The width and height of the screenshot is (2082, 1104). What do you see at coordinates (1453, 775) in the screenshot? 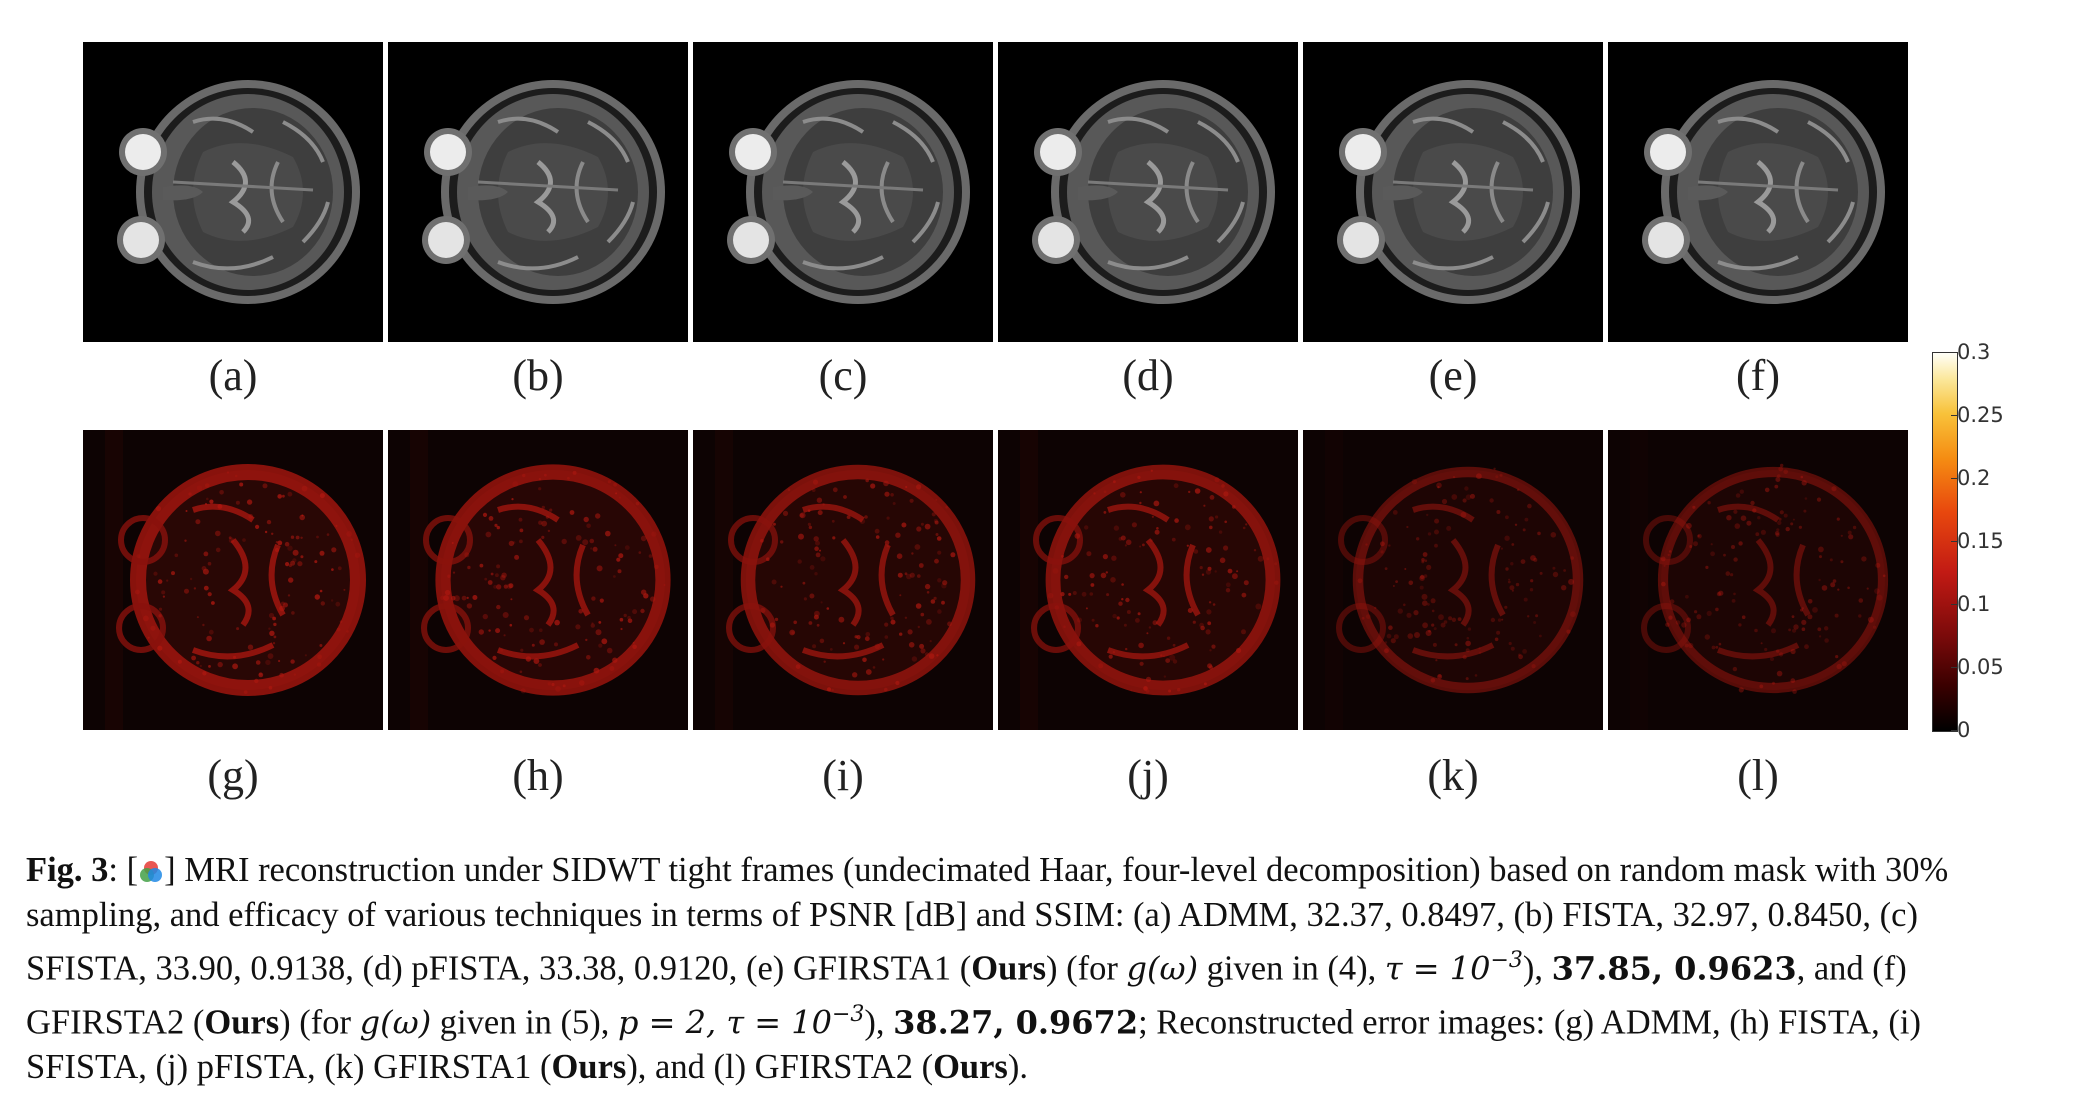
I see `subfigure-label: (k)` at bounding box center [1453, 775].